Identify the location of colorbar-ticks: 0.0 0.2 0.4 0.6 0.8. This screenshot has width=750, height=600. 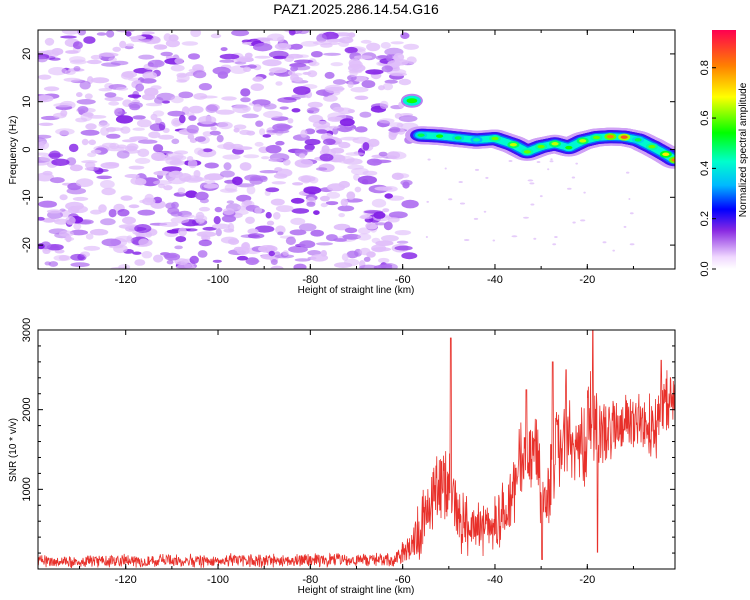
(707, 168).